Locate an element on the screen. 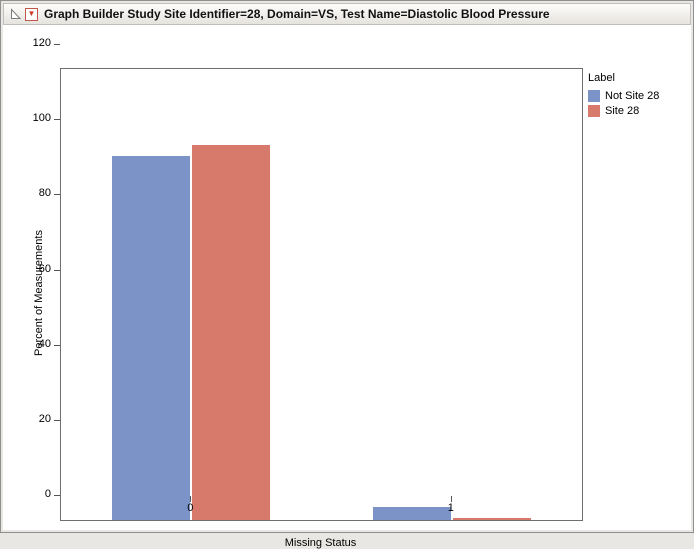 This screenshot has height=549, width=694. legend-item: Not Site 28 is located at coordinates (623, 96).